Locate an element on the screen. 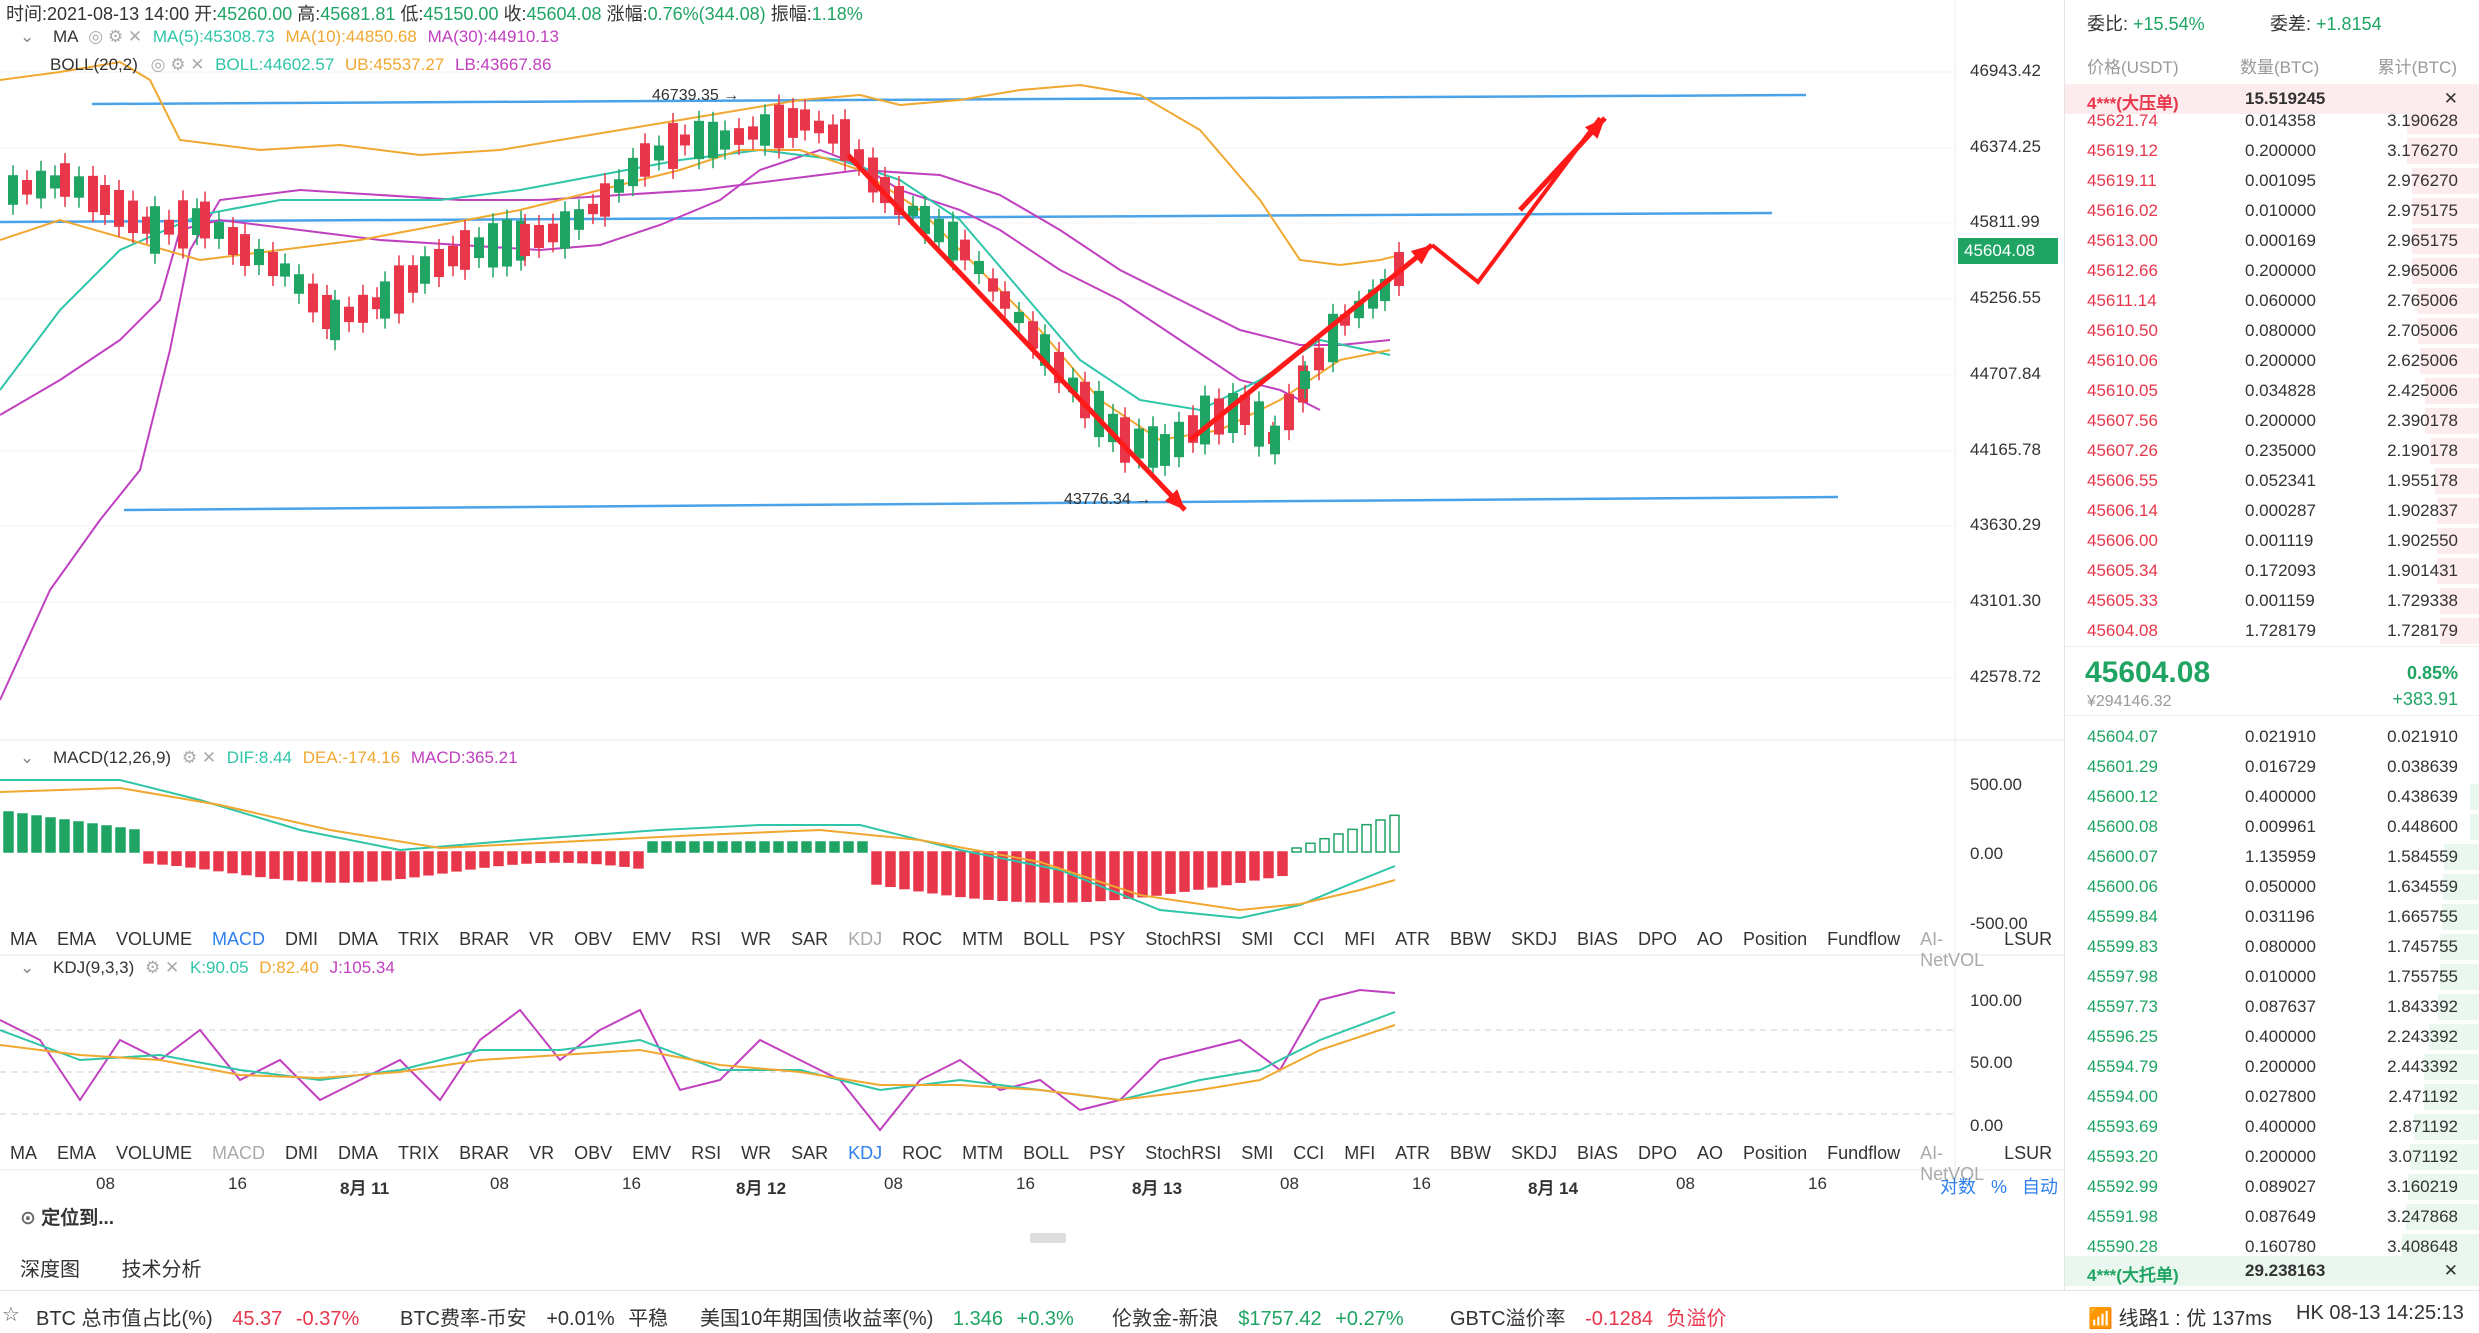 The width and height of the screenshot is (2479, 1333). tab-sar: SAR is located at coordinates (810, 939).